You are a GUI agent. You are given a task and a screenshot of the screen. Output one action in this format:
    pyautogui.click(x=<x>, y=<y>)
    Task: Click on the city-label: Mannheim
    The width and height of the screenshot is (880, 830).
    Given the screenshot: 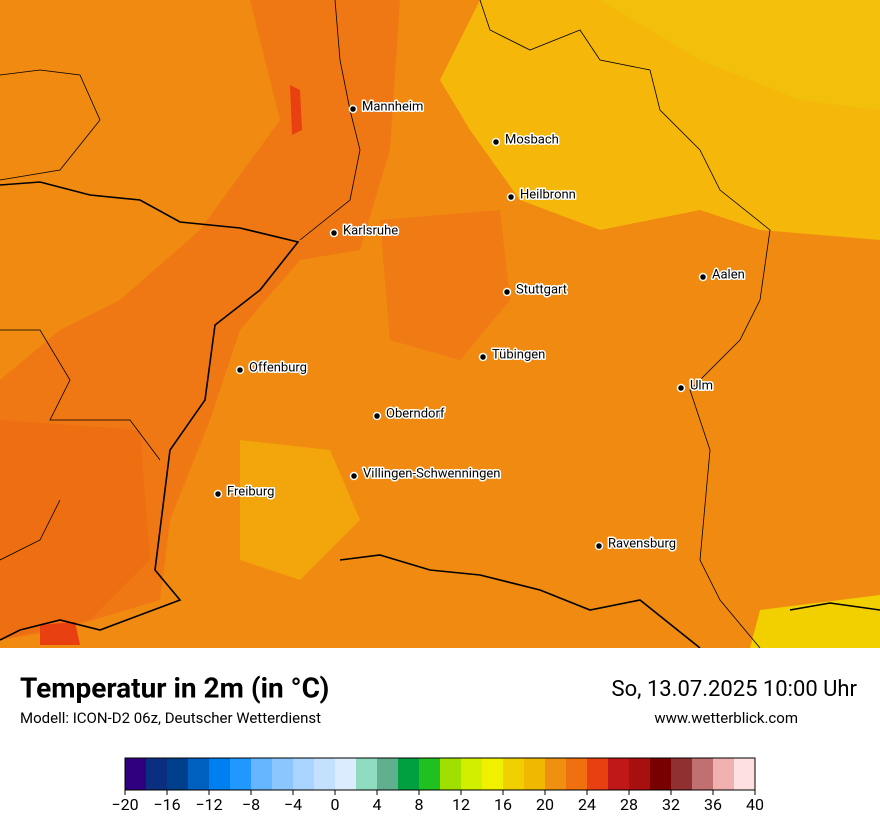 What is the action you would take?
    pyautogui.click(x=392, y=106)
    